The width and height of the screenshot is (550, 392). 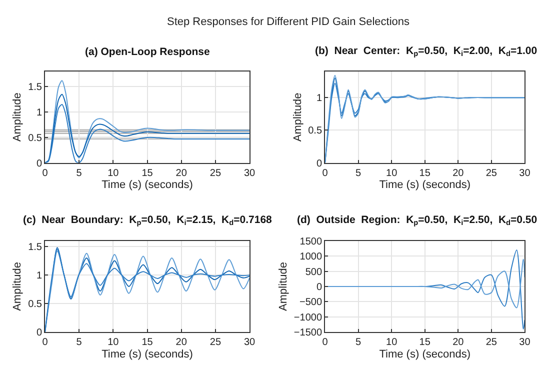 I want to click on y-tick-label: −1500, so click(x=308, y=333).